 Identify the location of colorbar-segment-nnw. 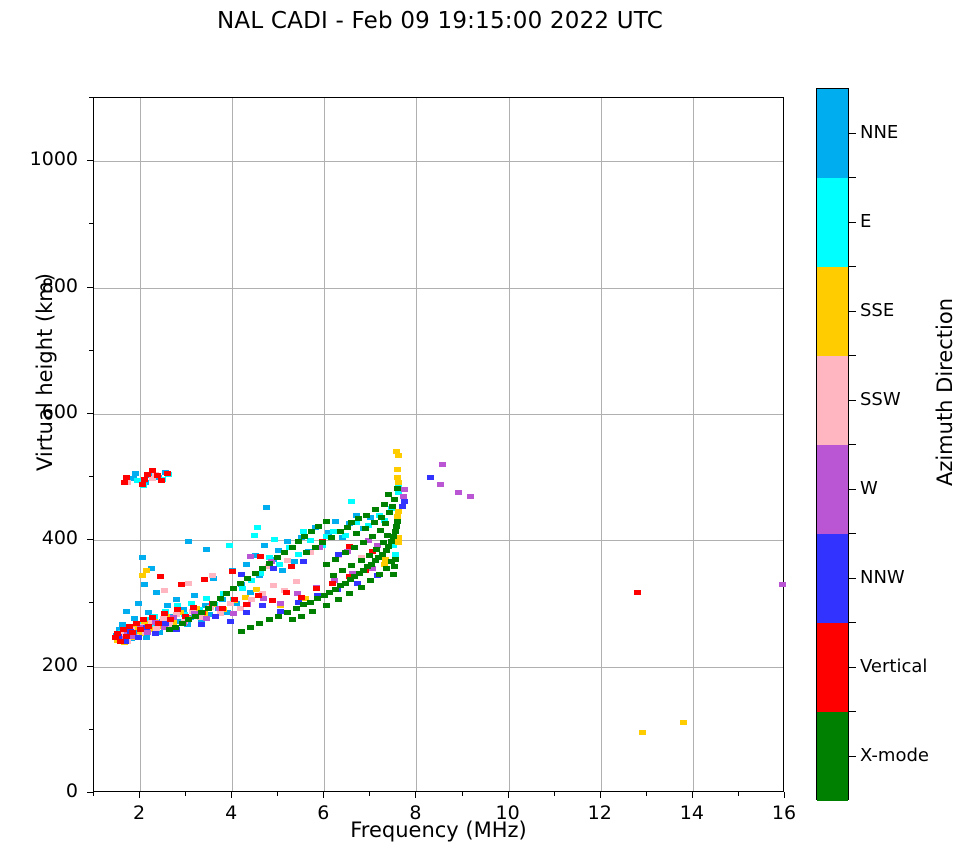
(832, 578).